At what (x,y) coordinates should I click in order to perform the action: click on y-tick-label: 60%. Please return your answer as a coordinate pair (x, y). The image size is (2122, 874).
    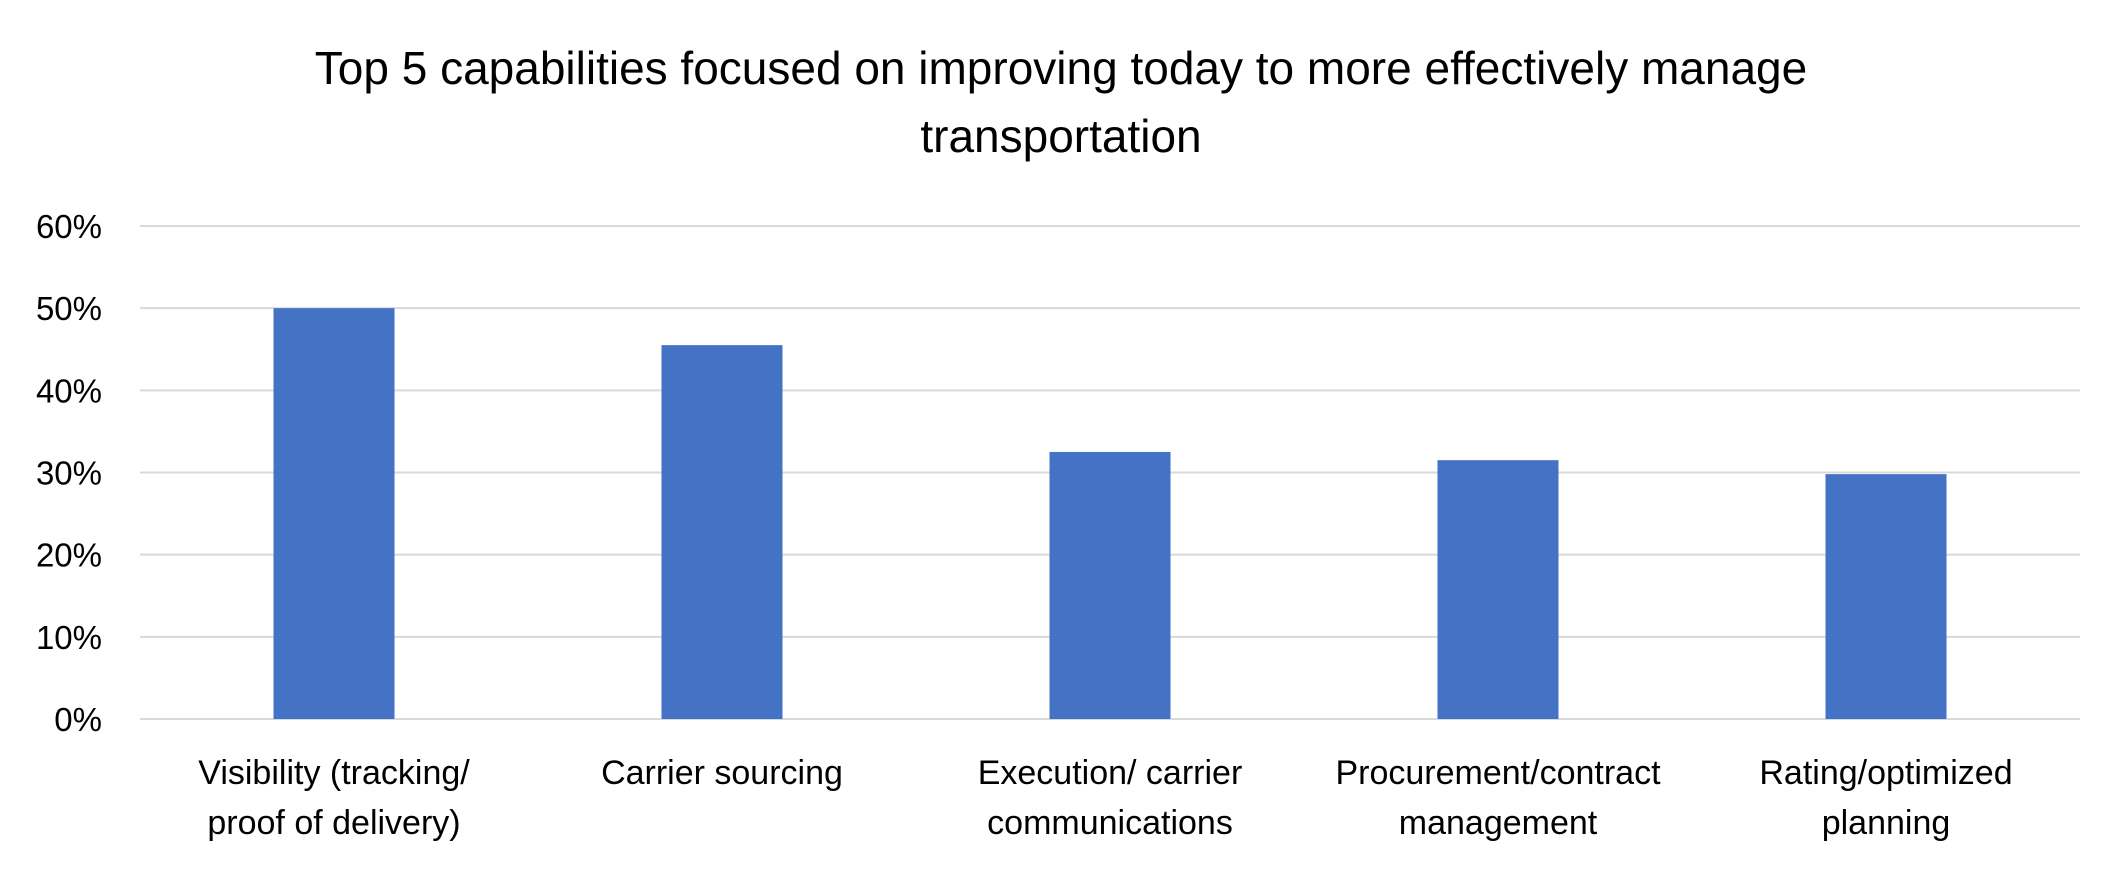
    Looking at the image, I should click on (69, 226).